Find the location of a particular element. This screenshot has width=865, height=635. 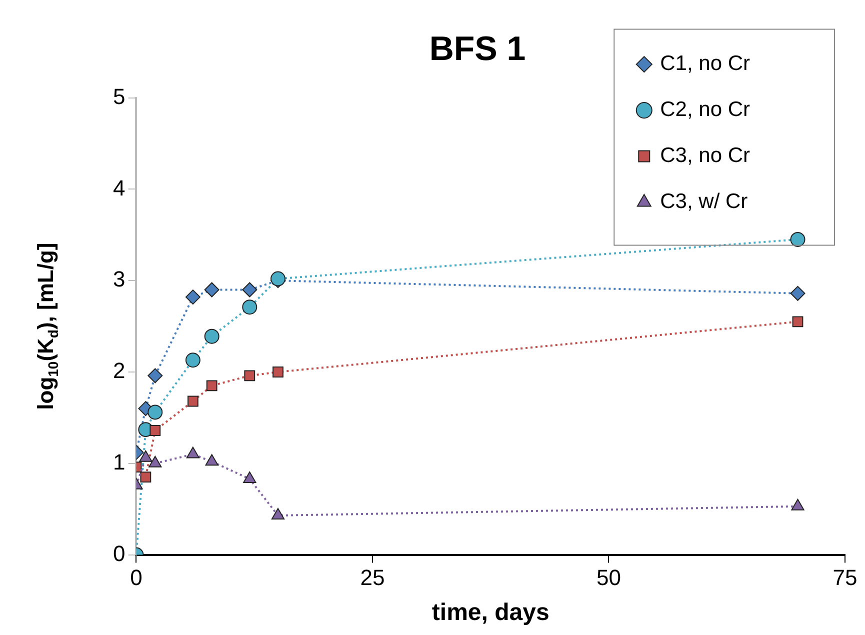

y-tick-label: 1 is located at coordinates (119, 461).